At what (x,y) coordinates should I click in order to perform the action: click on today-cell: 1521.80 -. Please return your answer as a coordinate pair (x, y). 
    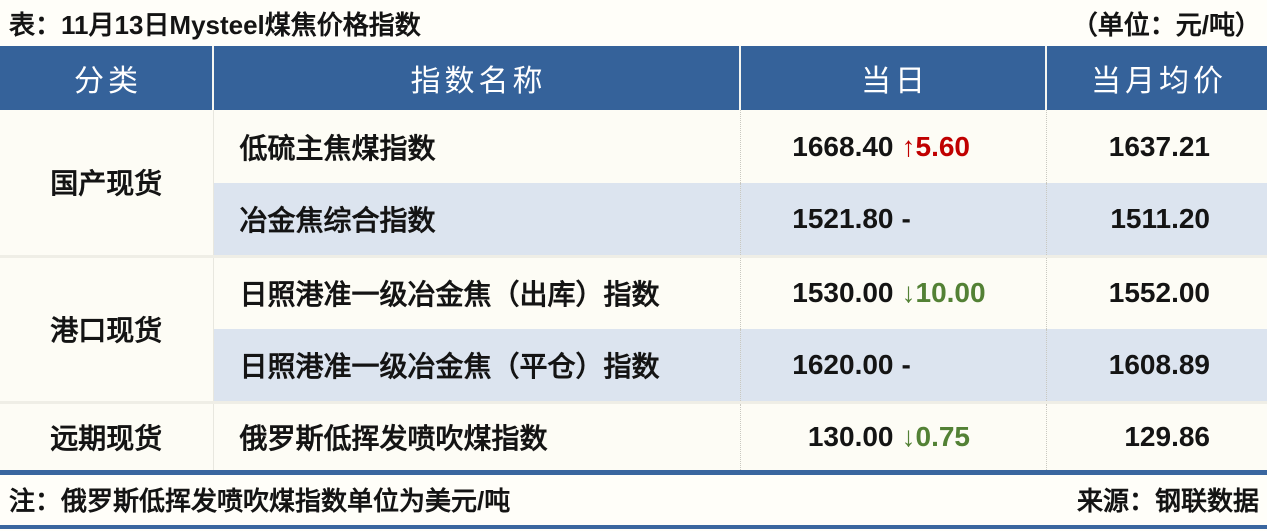
    Looking at the image, I should click on (893, 219).